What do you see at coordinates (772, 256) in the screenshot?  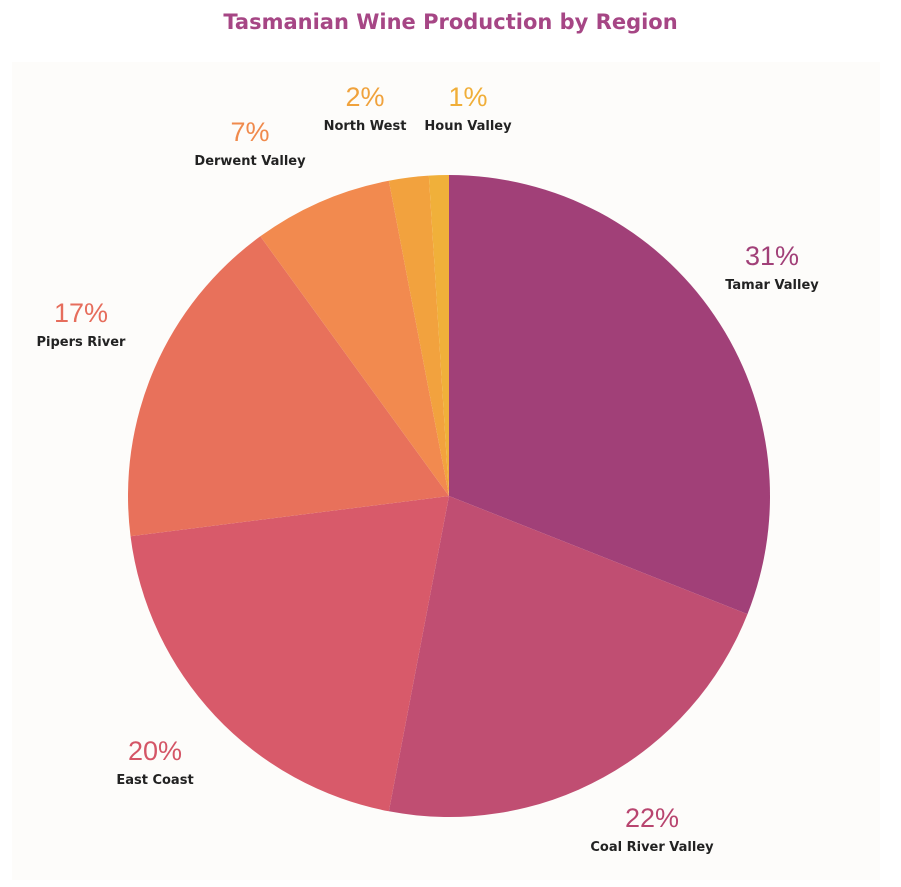 I see `pie-percent-label: 31%` at bounding box center [772, 256].